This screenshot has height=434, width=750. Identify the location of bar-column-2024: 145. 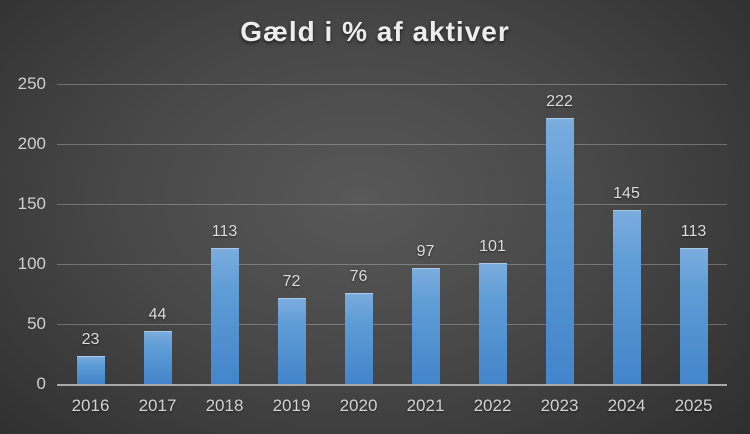
(626, 234).